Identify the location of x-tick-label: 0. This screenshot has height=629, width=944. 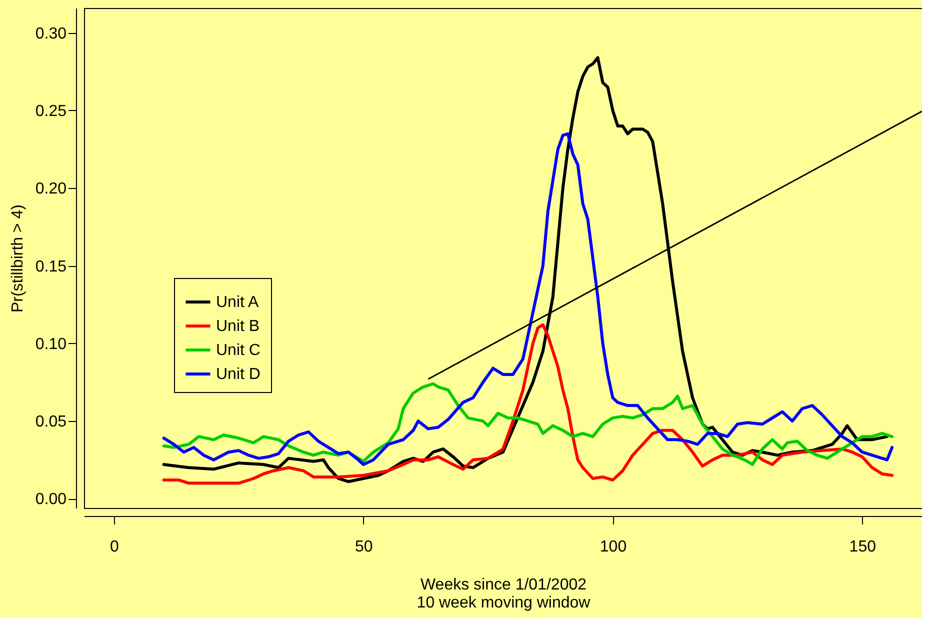
(114, 547).